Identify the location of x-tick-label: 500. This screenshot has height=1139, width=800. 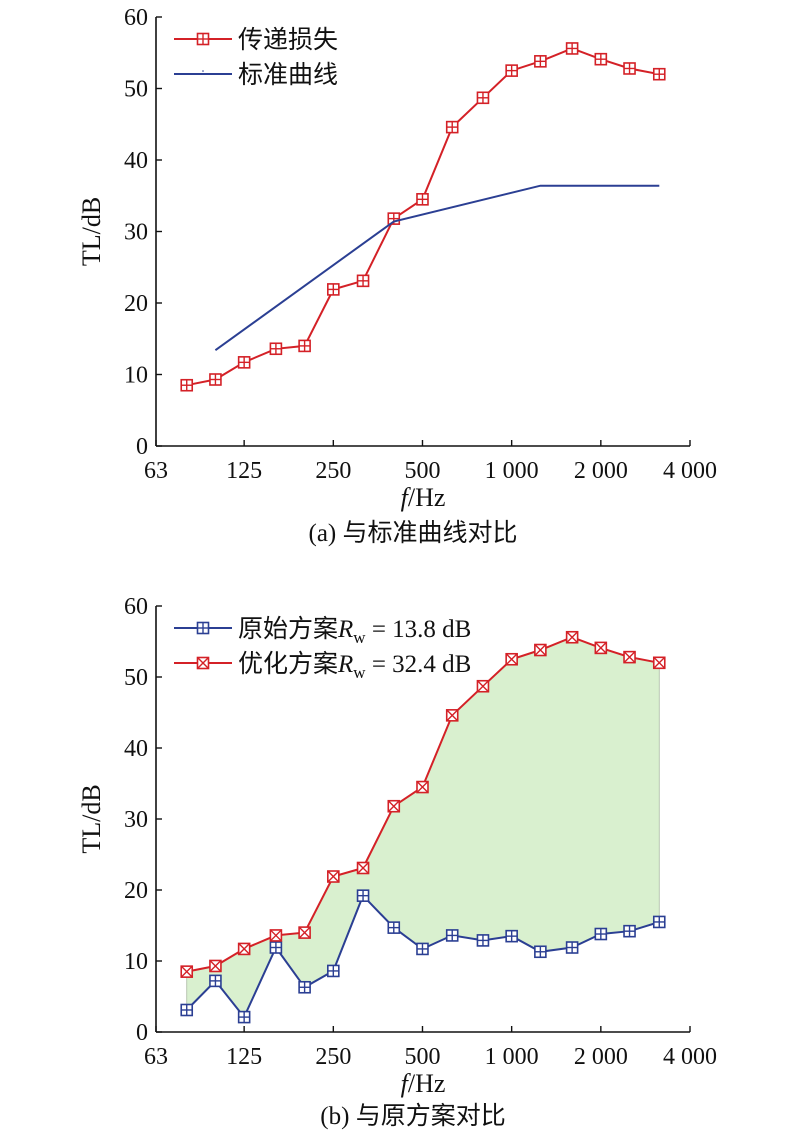
(422, 471).